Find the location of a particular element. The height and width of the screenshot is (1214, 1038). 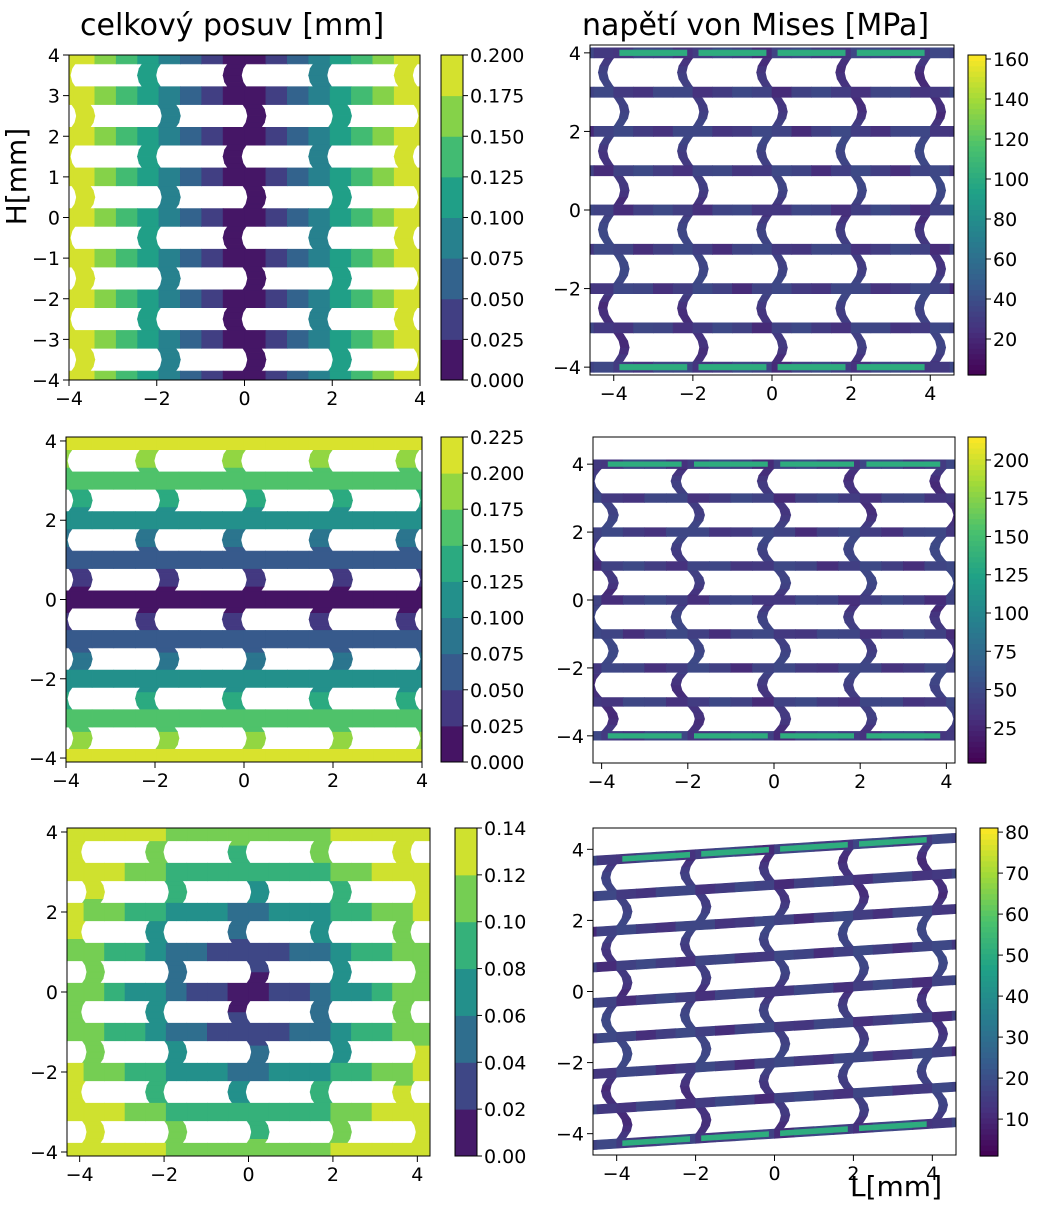

colorbar-tick-label: 0.175 is located at coordinates (497, 97).